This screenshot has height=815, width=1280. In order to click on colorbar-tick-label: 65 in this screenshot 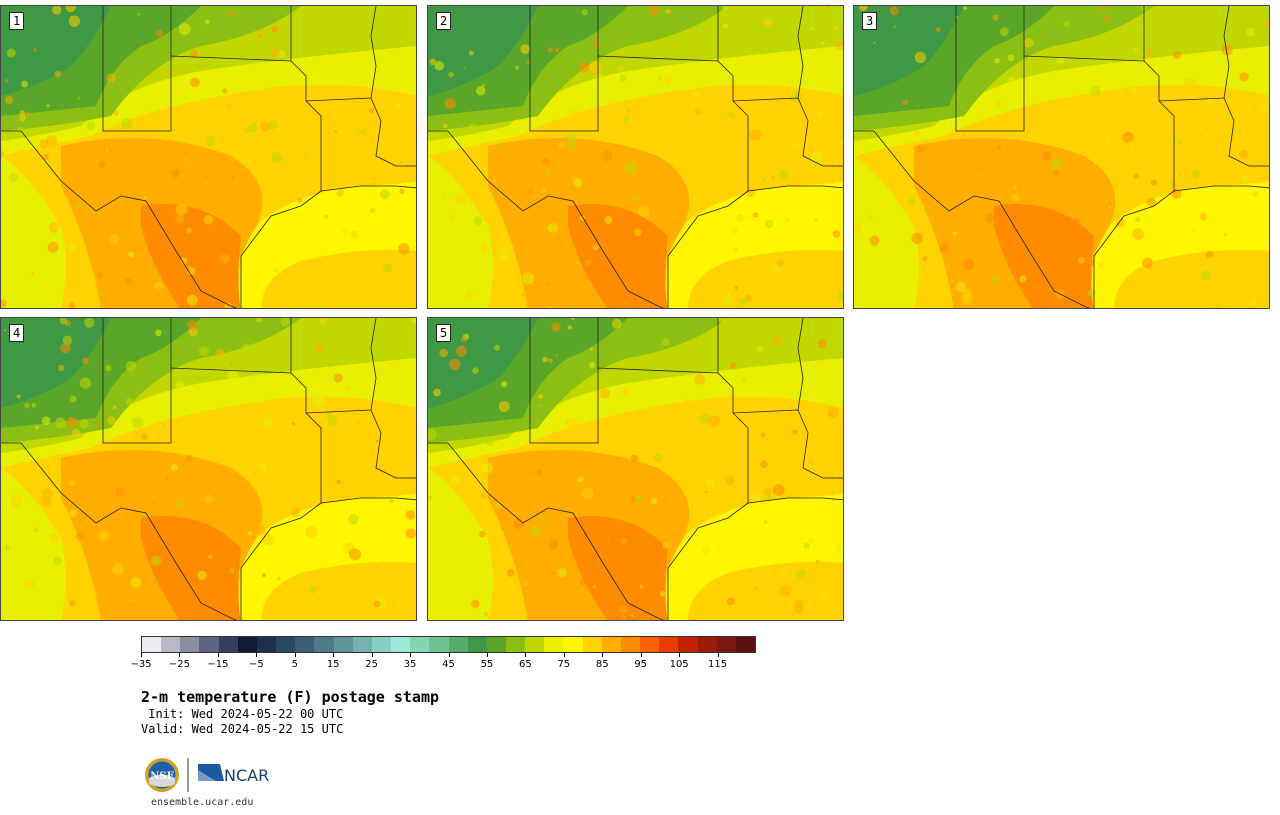, I will do `click(525, 664)`.